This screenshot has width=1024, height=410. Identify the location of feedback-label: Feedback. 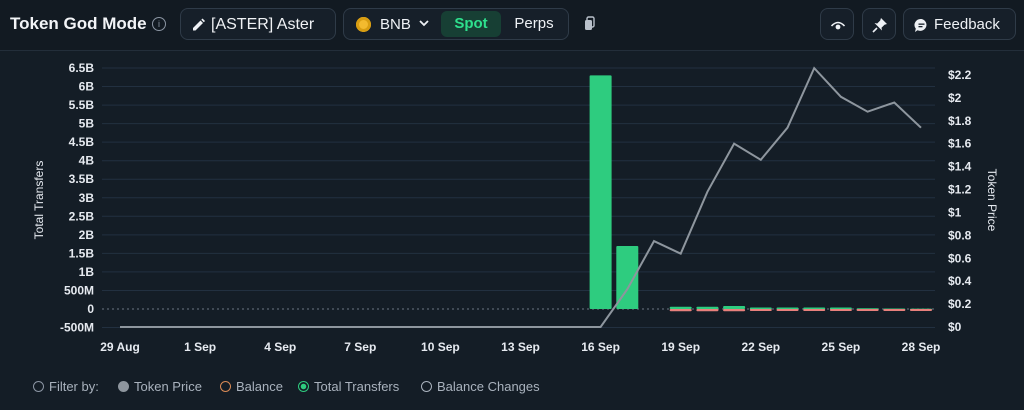
(967, 24).